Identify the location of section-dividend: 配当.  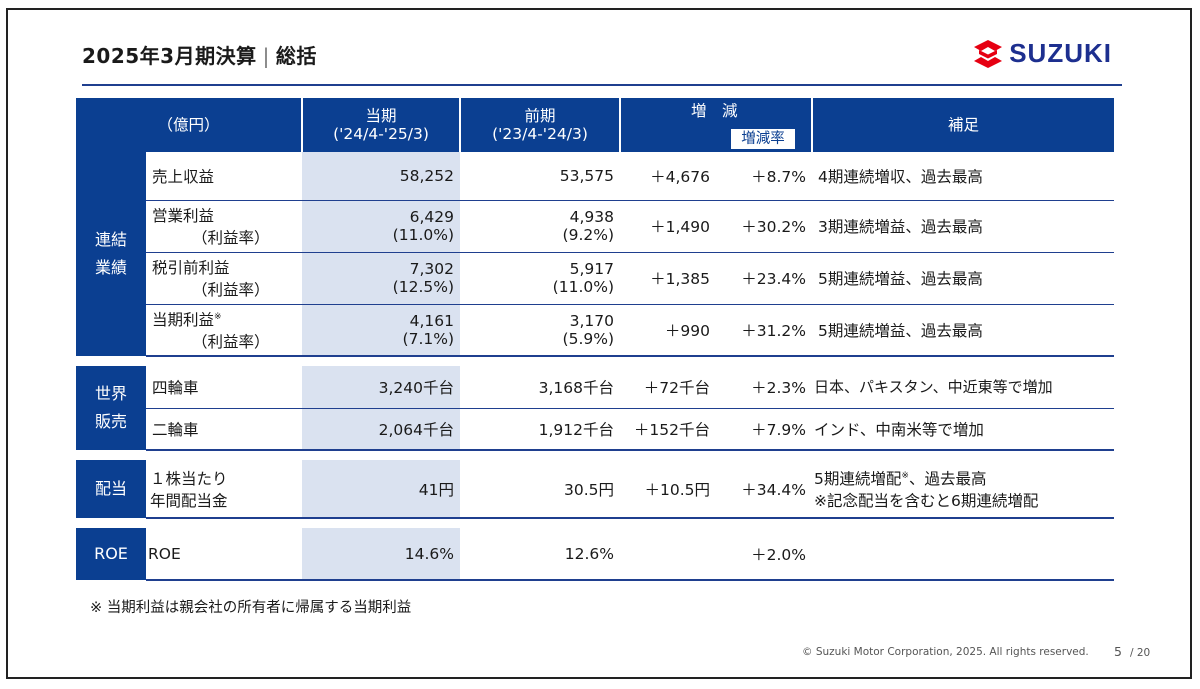
(111, 489).